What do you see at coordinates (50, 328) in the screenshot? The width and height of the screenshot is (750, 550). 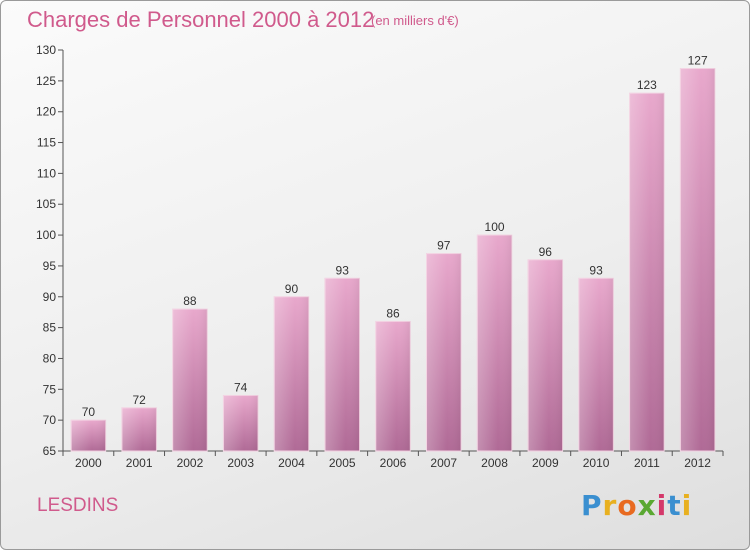 I see `y-tick-label: 85` at bounding box center [50, 328].